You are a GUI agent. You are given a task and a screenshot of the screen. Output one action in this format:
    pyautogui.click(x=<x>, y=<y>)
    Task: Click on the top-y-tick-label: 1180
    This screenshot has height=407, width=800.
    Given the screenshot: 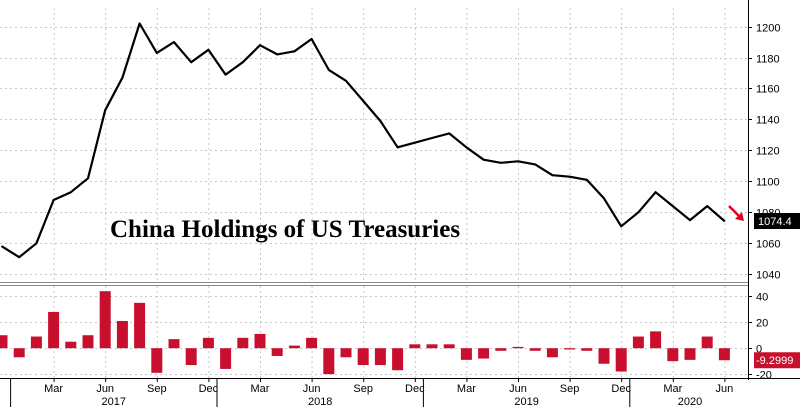 What is the action you would take?
    pyautogui.click(x=768, y=60)
    